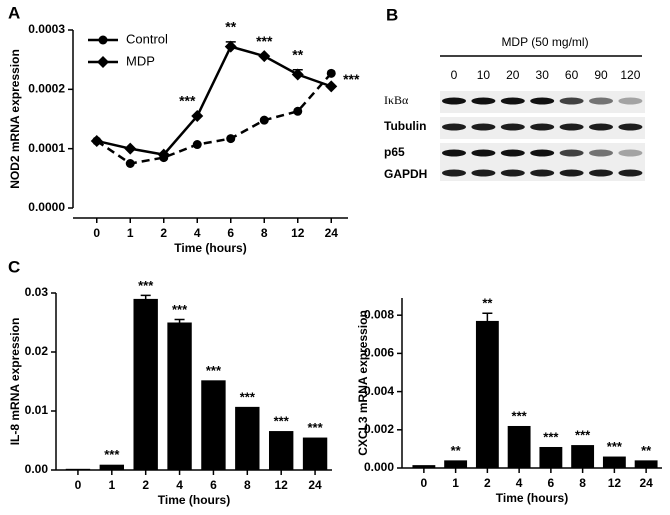 The image size is (670, 515). I want to click on y-tick-label: 0.01, so click(37, 410).